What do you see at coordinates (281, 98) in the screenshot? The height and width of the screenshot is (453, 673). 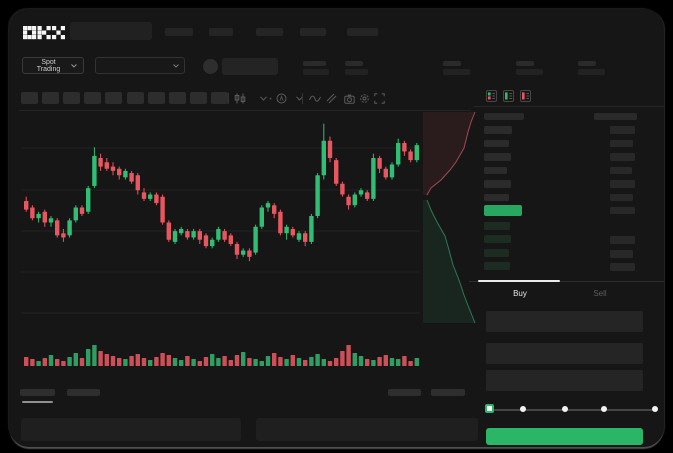 I see `indicators-icon` at bounding box center [281, 98].